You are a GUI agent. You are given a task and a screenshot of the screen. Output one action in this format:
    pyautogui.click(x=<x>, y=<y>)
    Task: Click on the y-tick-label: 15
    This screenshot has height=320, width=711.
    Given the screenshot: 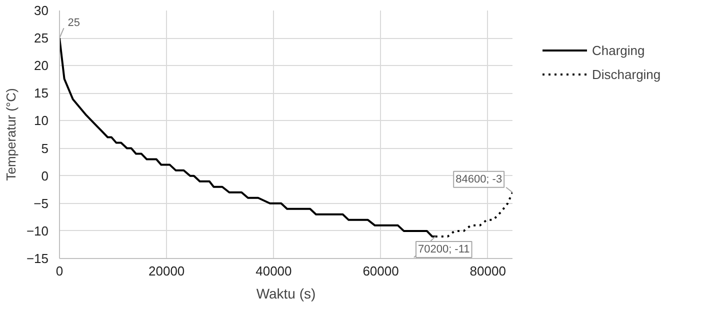 What is the action you would take?
    pyautogui.click(x=41, y=93)
    